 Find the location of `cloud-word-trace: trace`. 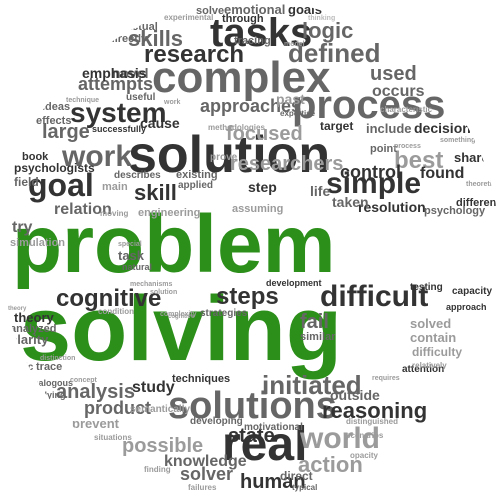

cloud-word-trace: trace is located at coordinates (49, 367).